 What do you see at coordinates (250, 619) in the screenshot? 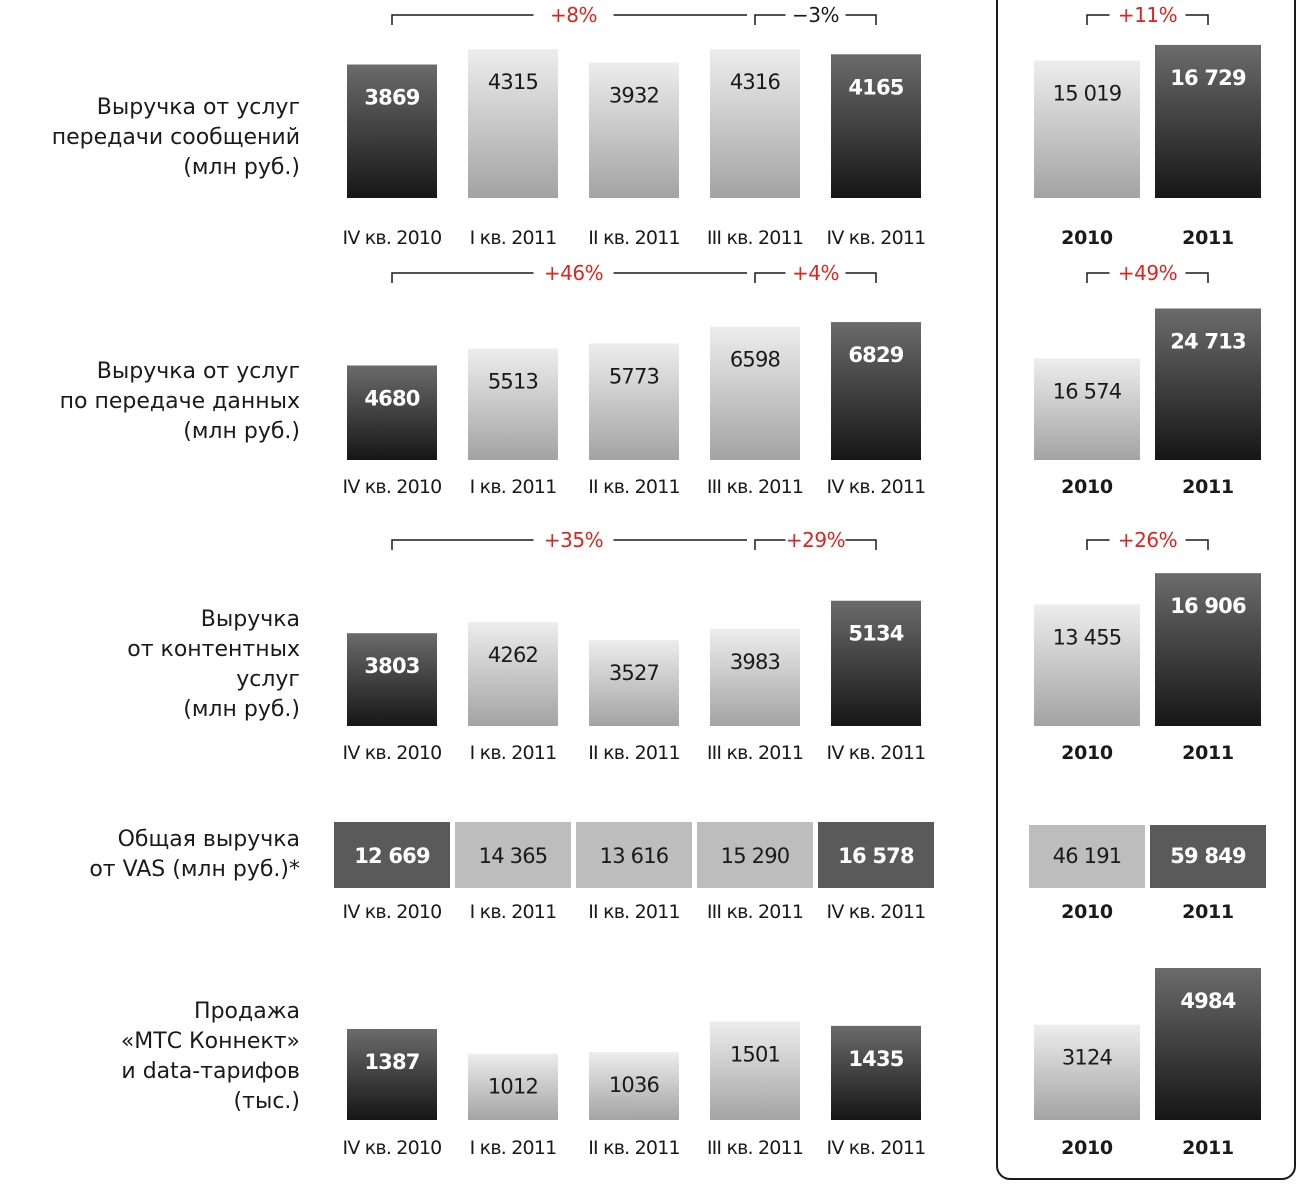
I see `row-label-line: Выручка` at bounding box center [250, 619].